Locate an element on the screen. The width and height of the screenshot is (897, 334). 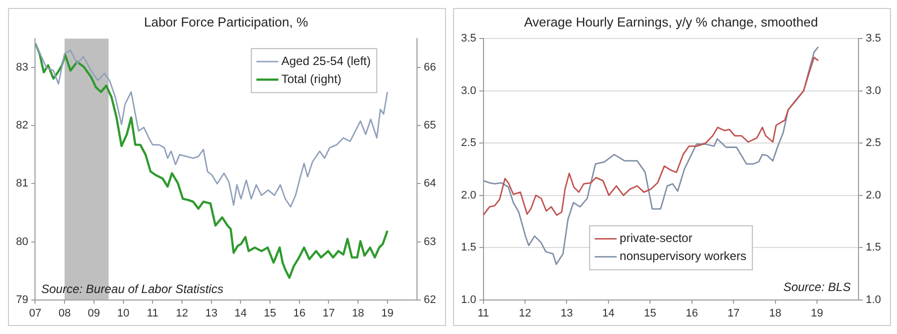
y-tick-label: 81 is located at coordinates (22, 184).